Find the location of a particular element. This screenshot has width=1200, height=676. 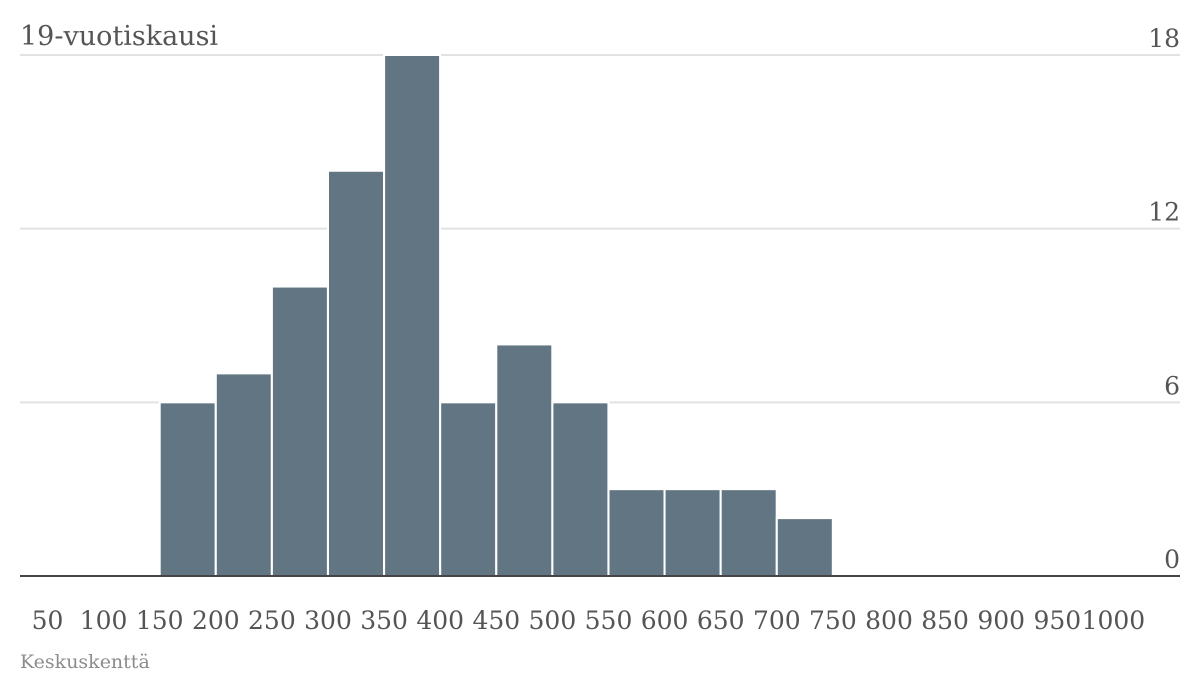

x-tick-label: 700 is located at coordinates (777, 620).